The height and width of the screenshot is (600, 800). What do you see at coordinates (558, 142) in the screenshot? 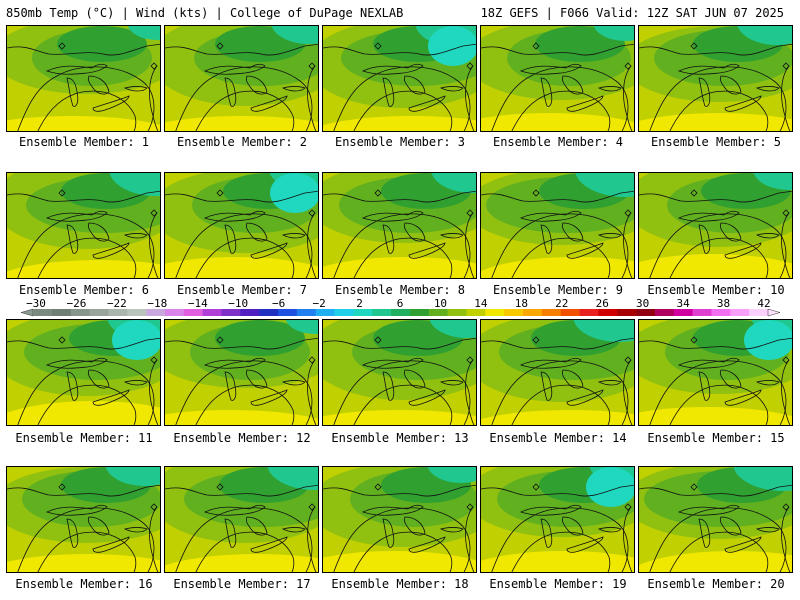
I see `panel-caption: Ensemble Member: 4` at bounding box center [558, 142].